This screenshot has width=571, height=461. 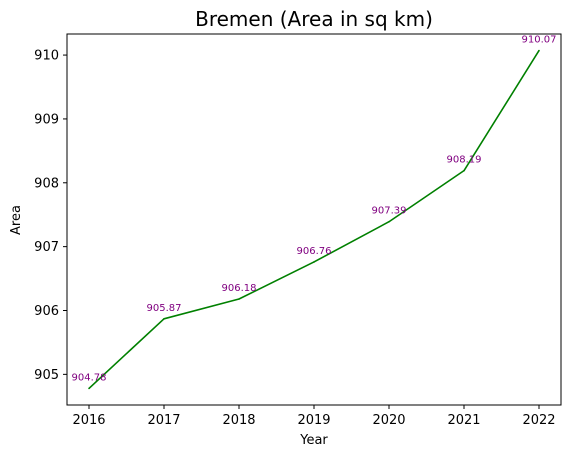 What do you see at coordinates (46, 247) in the screenshot?
I see `y-tick-label: 907` at bounding box center [46, 247].